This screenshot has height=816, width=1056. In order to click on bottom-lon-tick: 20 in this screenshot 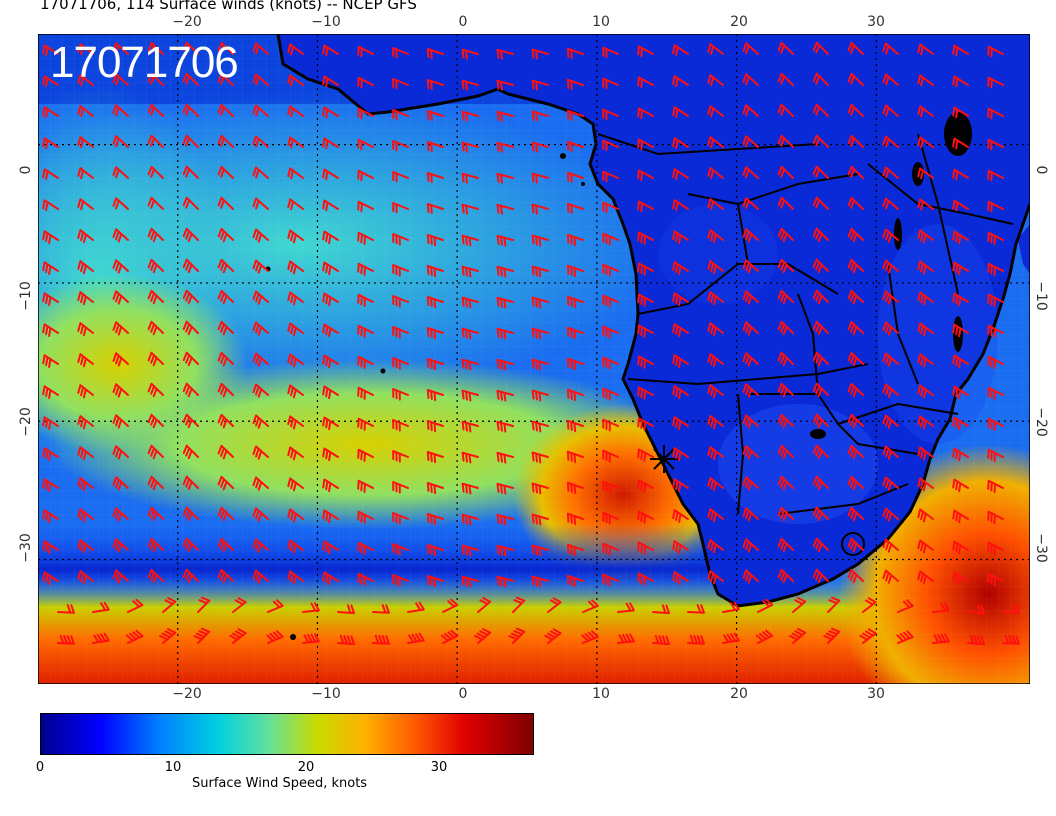, I will do `click(739, 694)`.